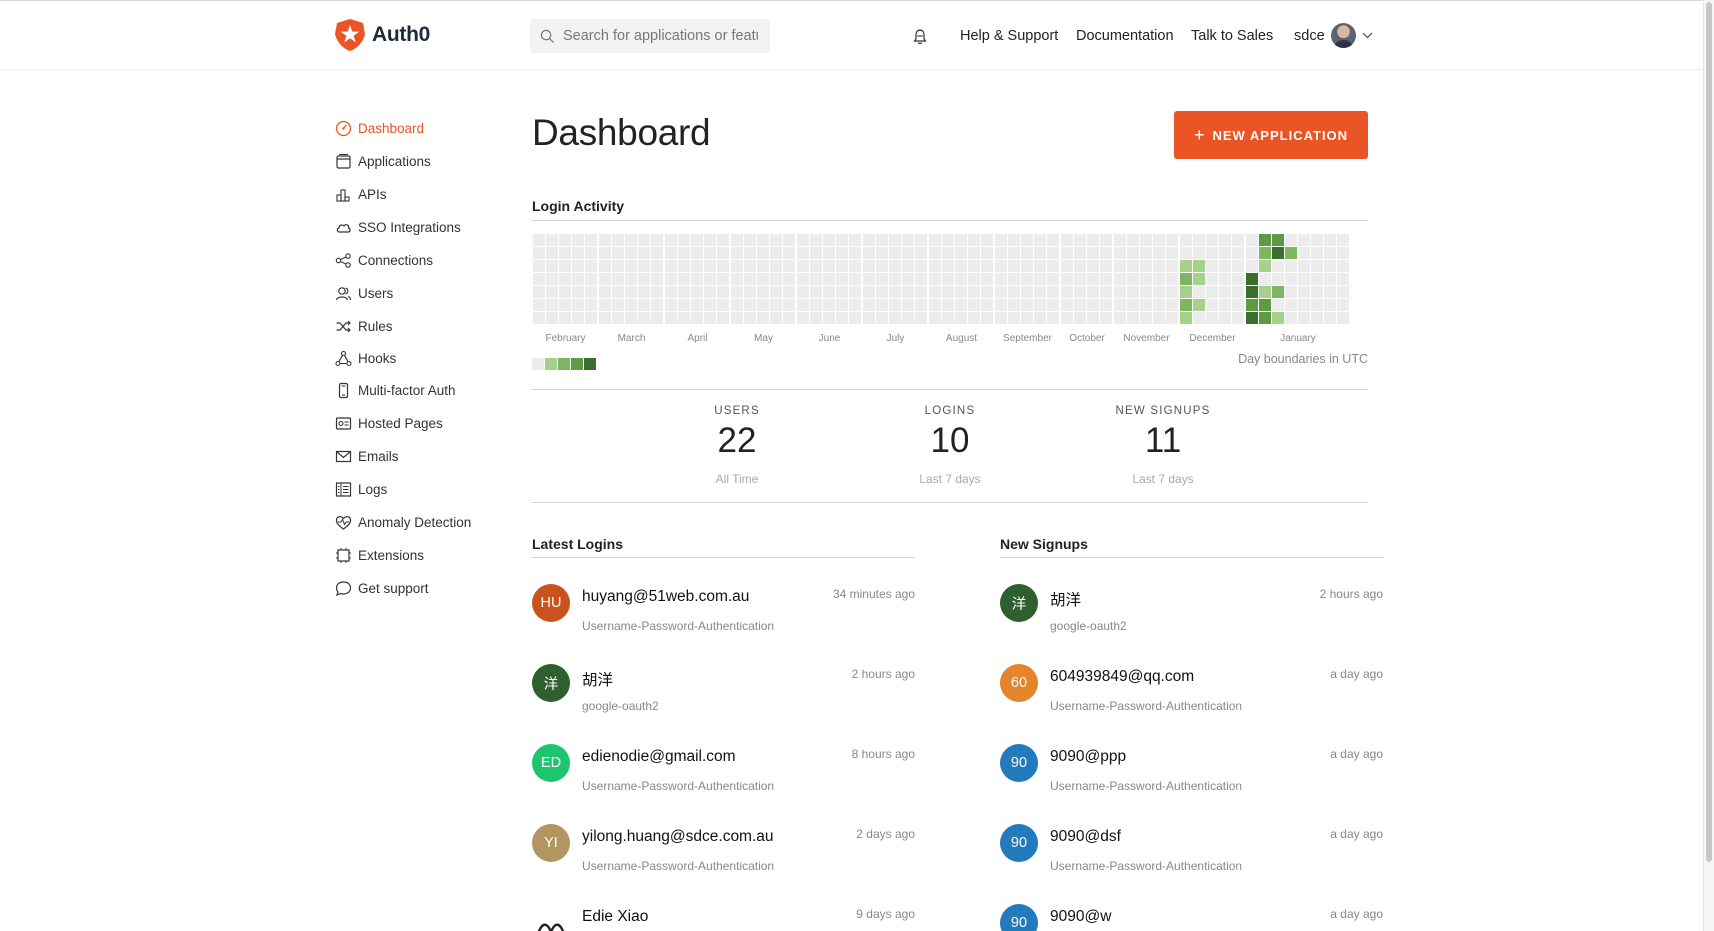 The height and width of the screenshot is (931, 1714). Describe the element at coordinates (678, 836) in the screenshot. I see `user-name: yilong.huang@sdce.com.au` at that location.